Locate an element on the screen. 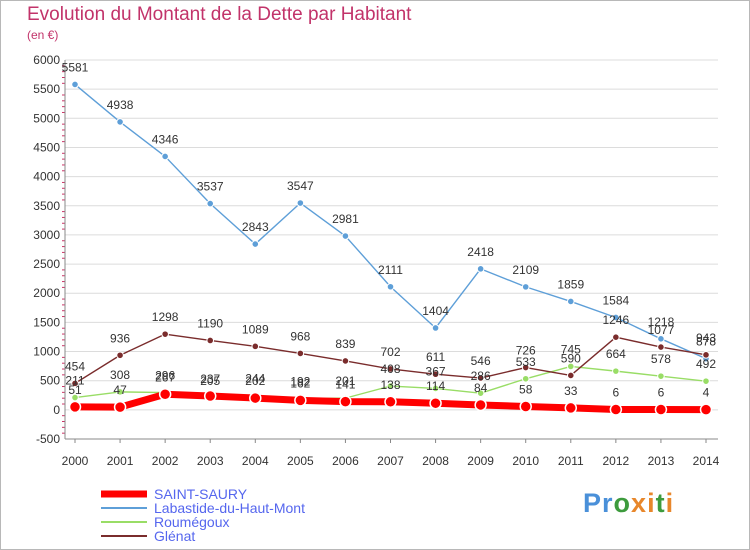 The image size is (750, 550). x-tick-label: 2002 is located at coordinates (165, 461).